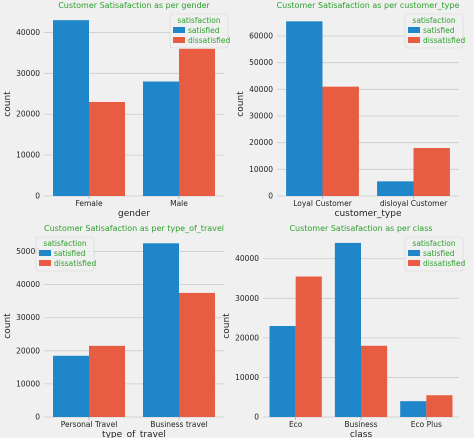 This screenshot has height=438, width=474. What do you see at coordinates (395, 188) in the screenshot?
I see `bar-satisfied-disloyal-customer` at bounding box center [395, 188].